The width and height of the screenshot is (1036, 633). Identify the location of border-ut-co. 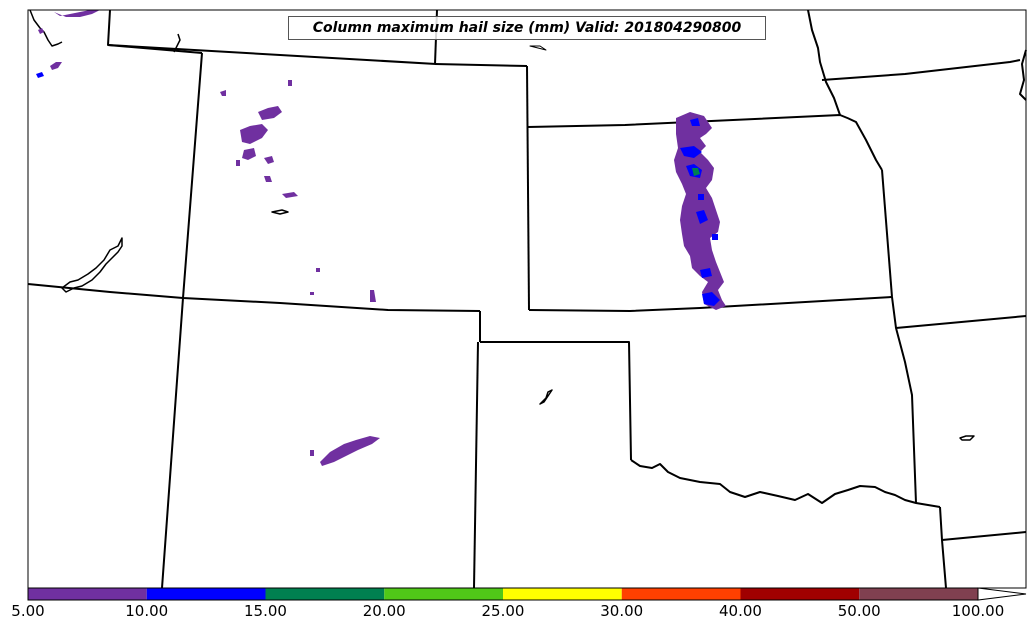
(182, 320).